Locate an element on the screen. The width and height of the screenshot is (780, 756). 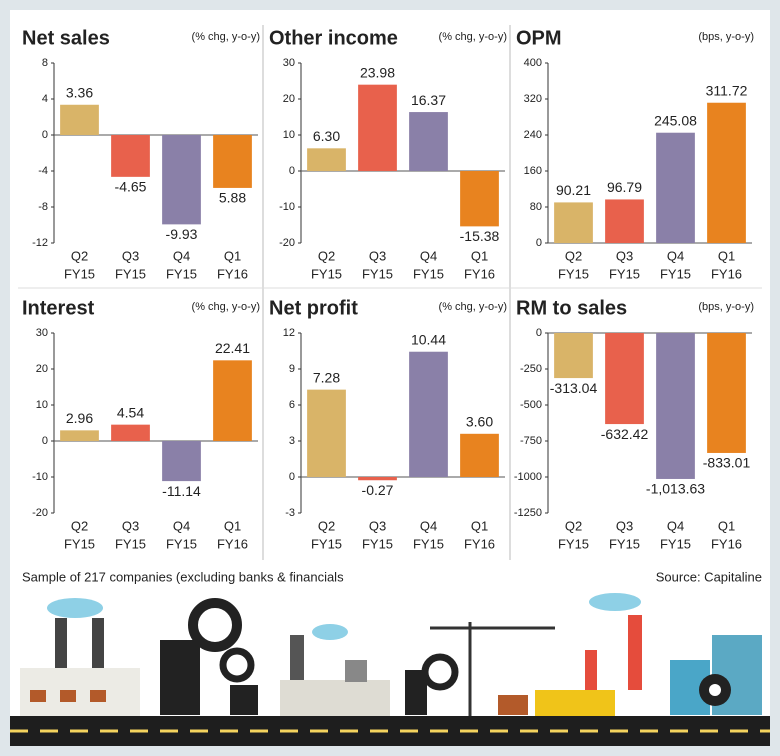
value-label: 22.41 is located at coordinates (232, 348).